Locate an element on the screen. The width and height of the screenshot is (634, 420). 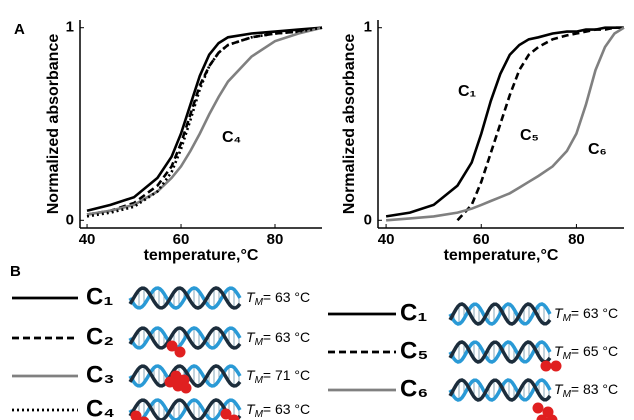
tm-label: TM= 71 °C is located at coordinates (278, 376).